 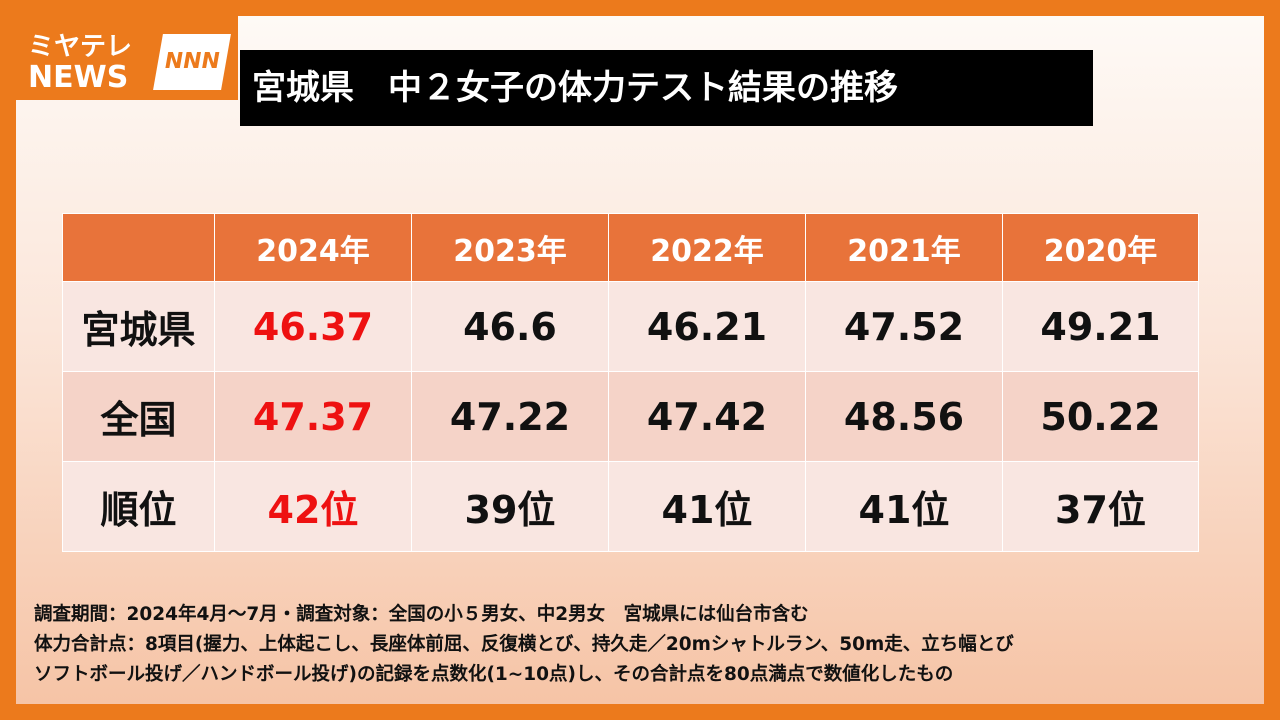 What do you see at coordinates (138, 247) in the screenshot?
I see `header-cell` at bounding box center [138, 247].